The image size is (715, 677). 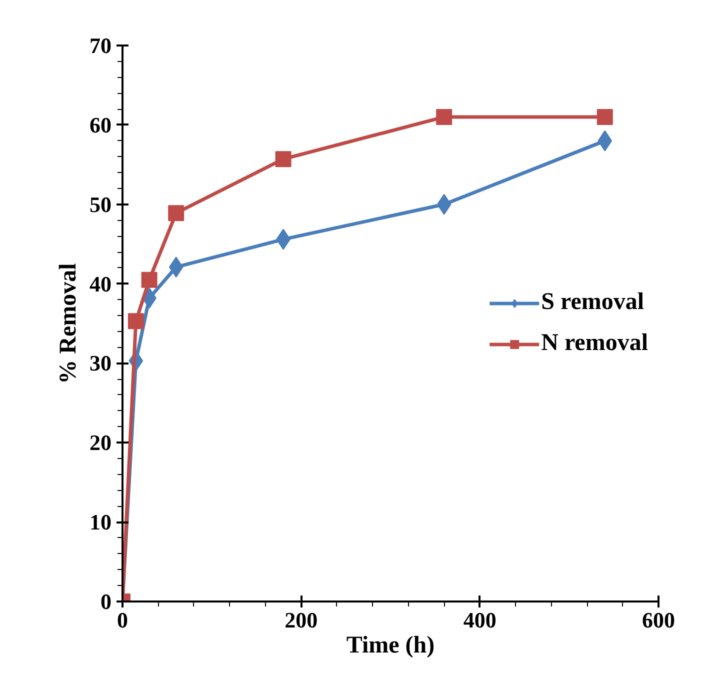 I want to click on legend-label: N removal, so click(x=594, y=343).